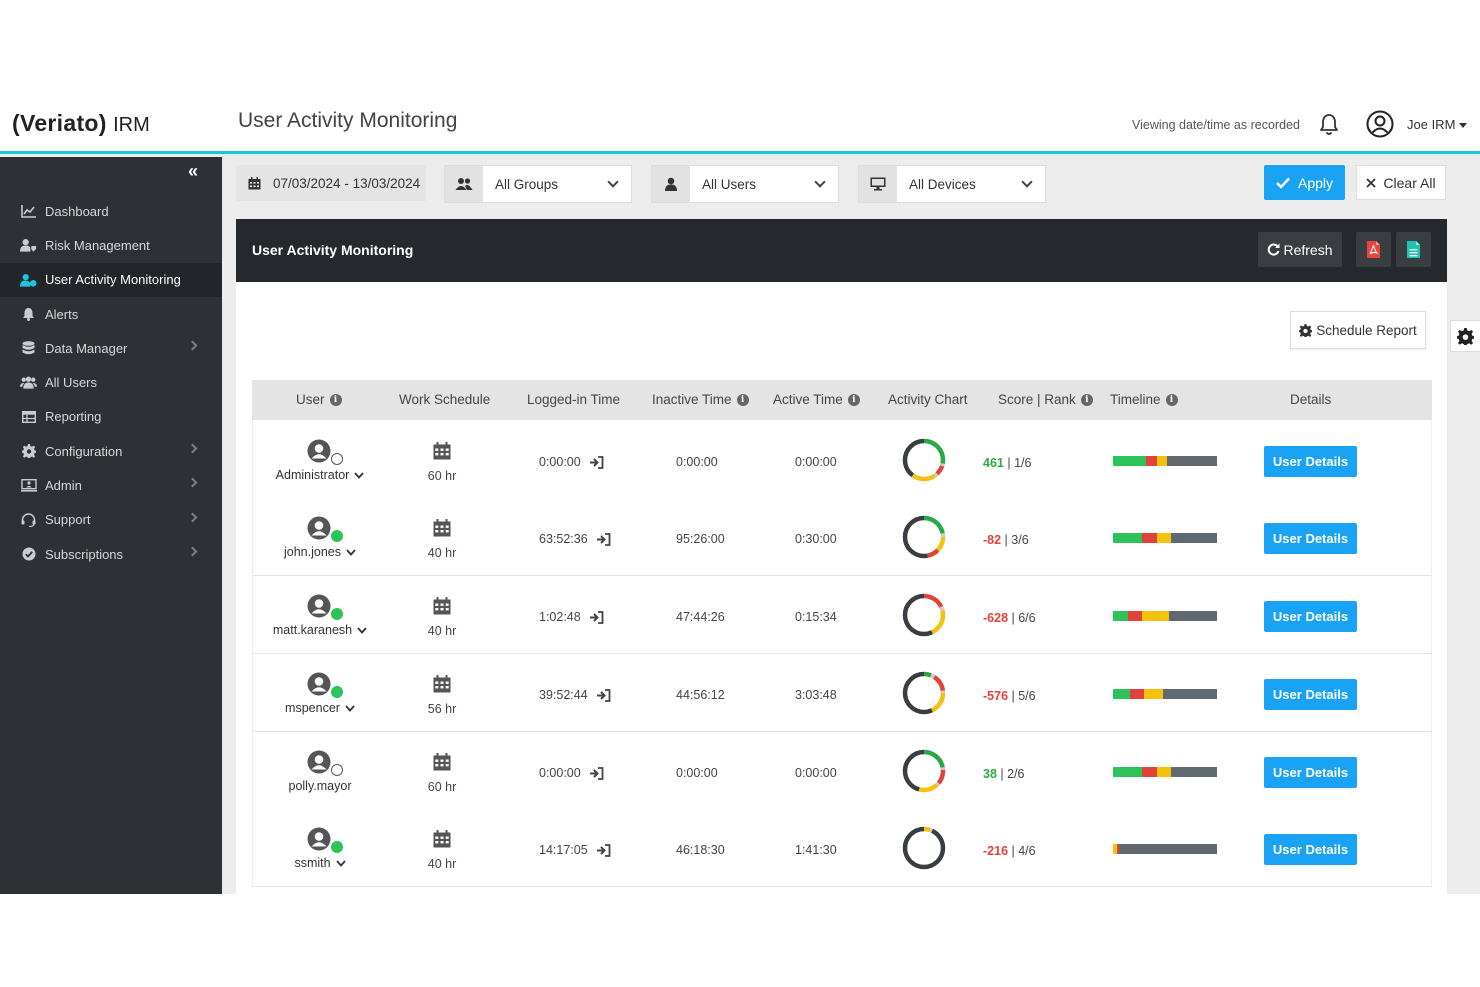  What do you see at coordinates (337, 770) in the screenshot?
I see `presence-status-icon` at bounding box center [337, 770].